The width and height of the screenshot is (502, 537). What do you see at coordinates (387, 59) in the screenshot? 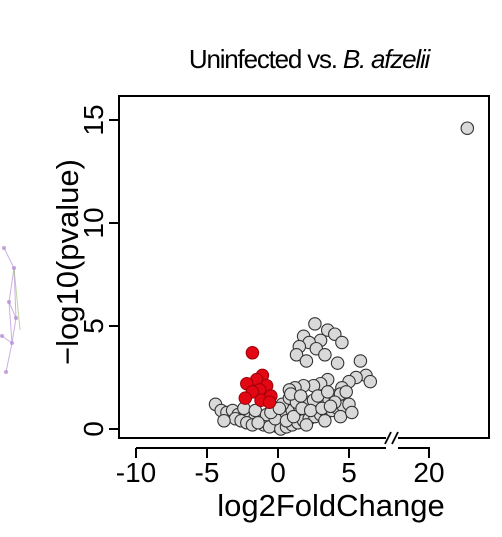
I see `chart-title-italic: B. afzelii` at bounding box center [387, 59].